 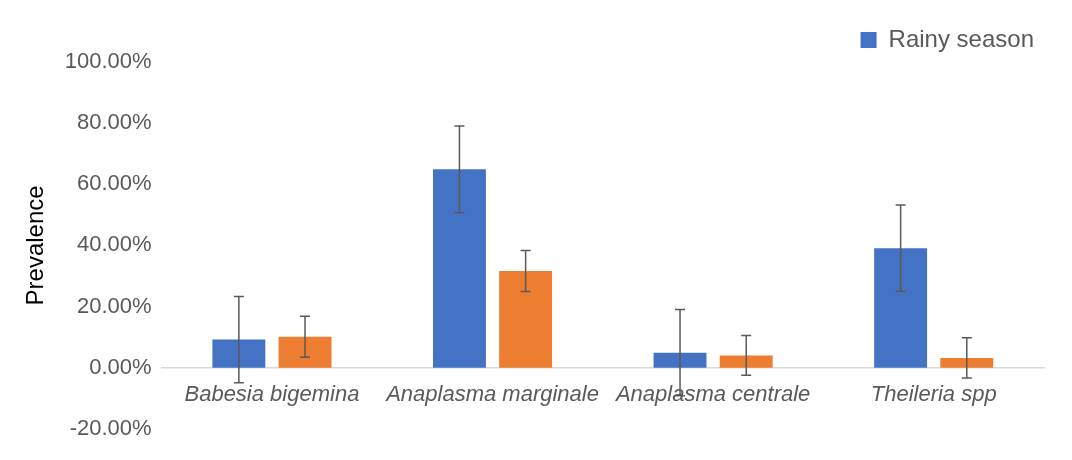 What do you see at coordinates (272, 393) in the screenshot?
I see `x-tick-label: Babesia bigemina` at bounding box center [272, 393].